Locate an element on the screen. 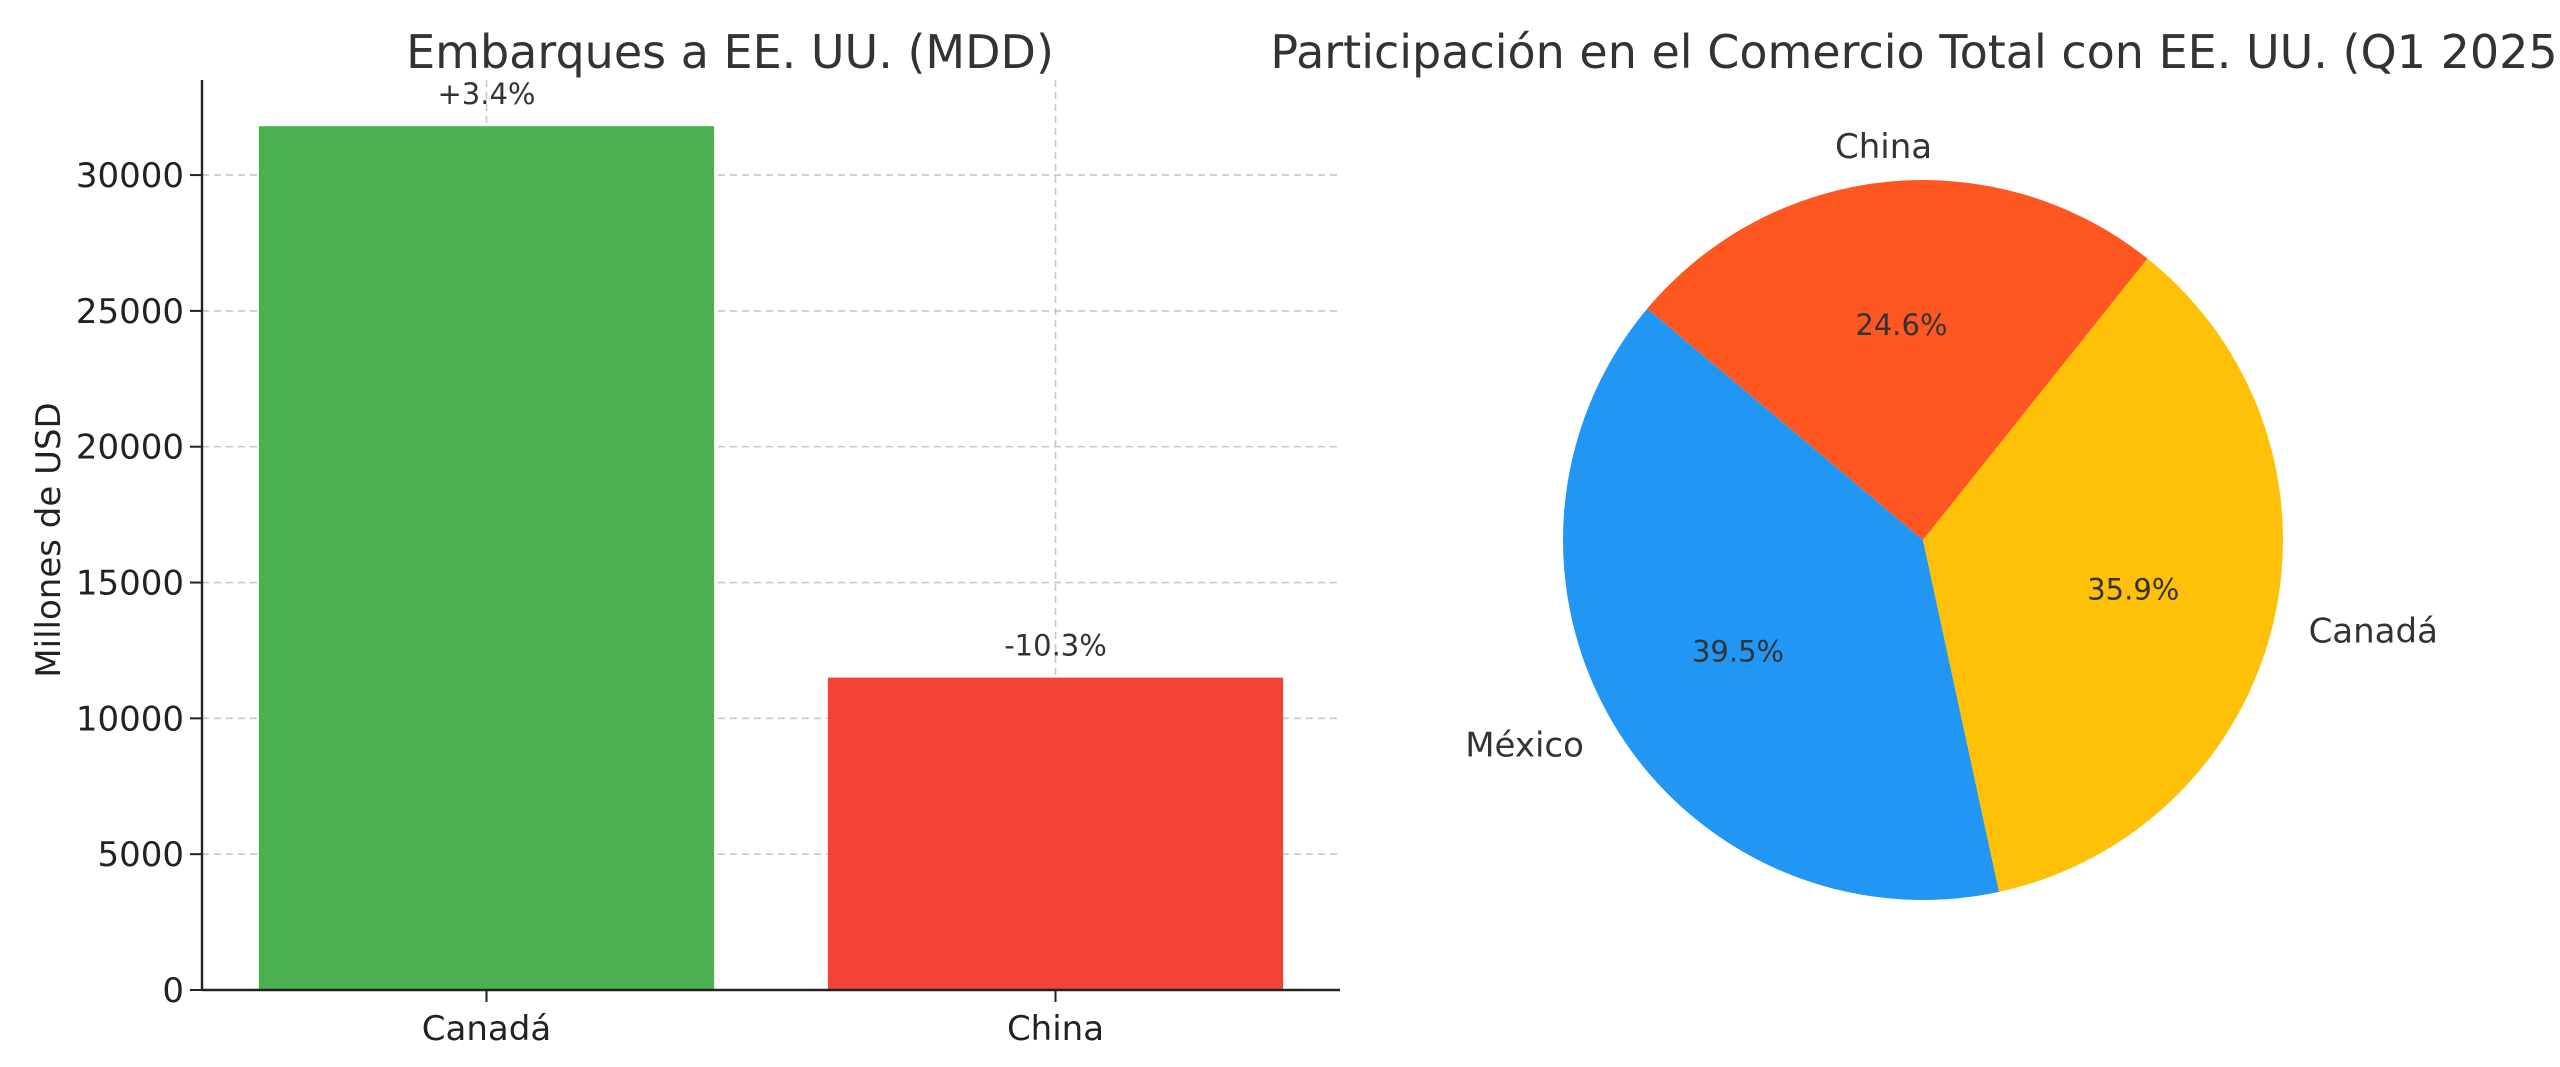 The width and height of the screenshot is (2560, 1067). pie-slice-china is located at coordinates (1897, 360).